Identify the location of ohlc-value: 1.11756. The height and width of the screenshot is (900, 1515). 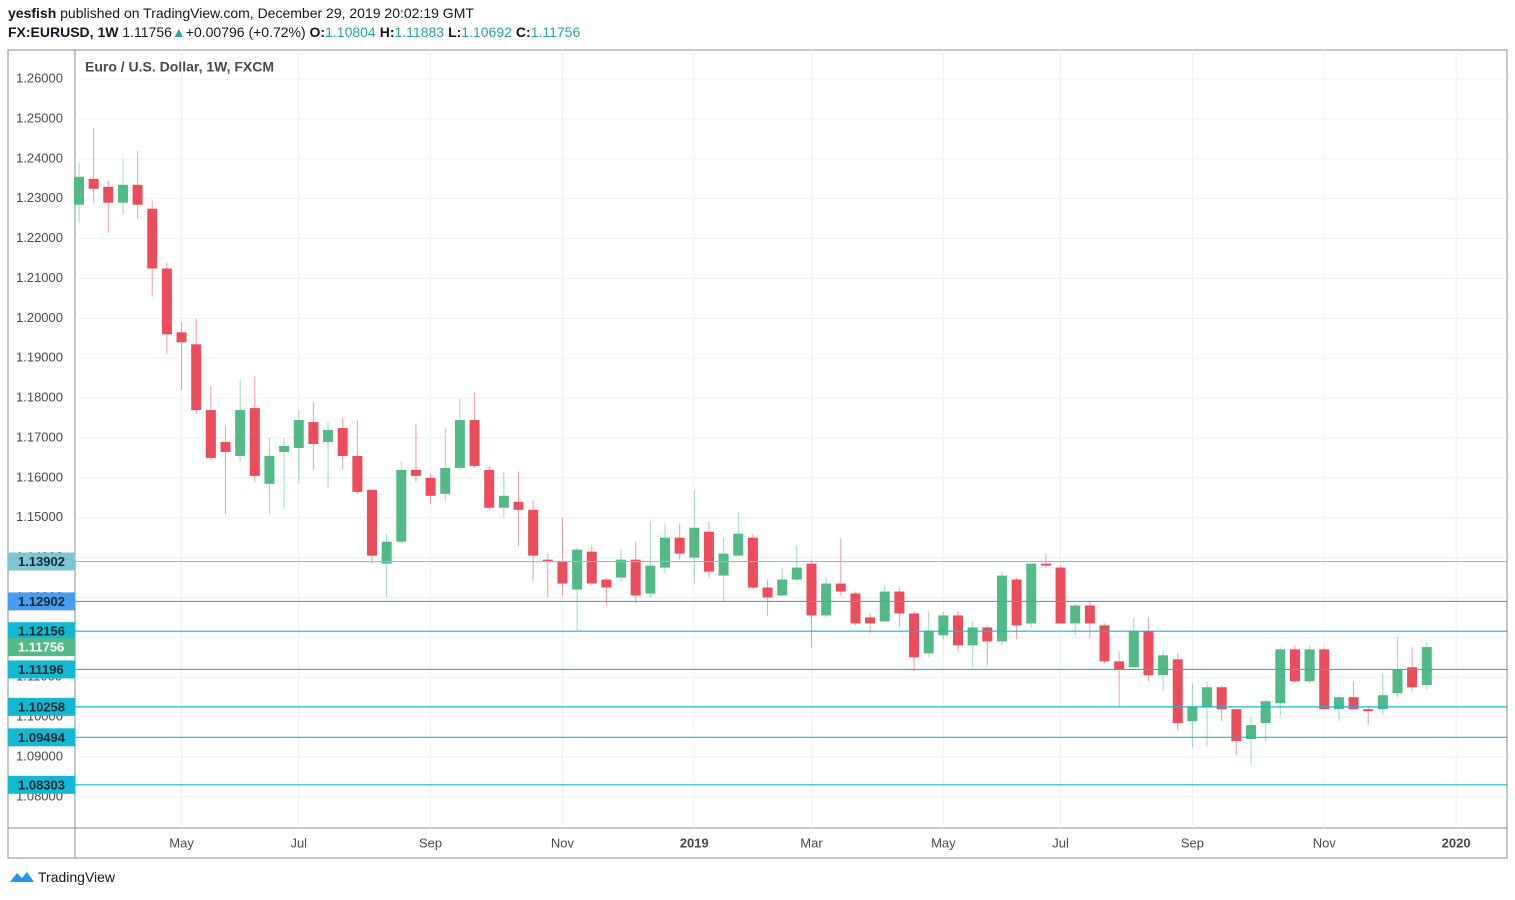
(555, 32).